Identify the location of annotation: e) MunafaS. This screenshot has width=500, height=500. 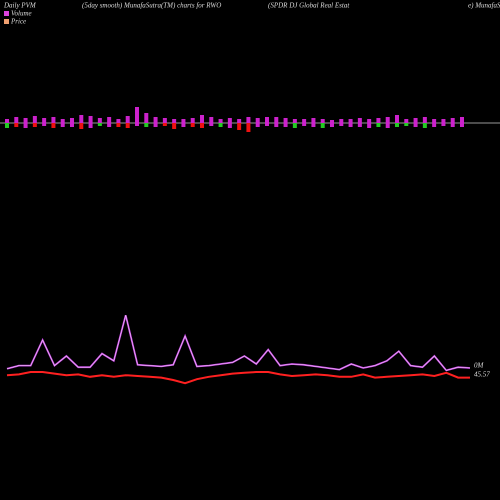
(484, 6).